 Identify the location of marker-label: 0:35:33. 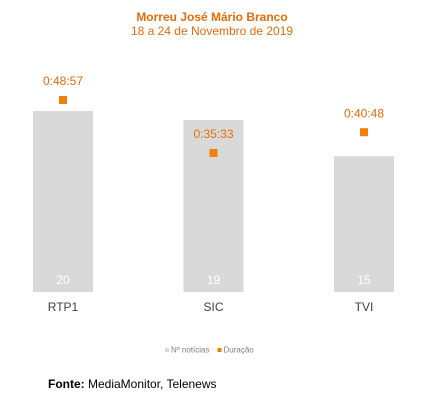
(213, 134).